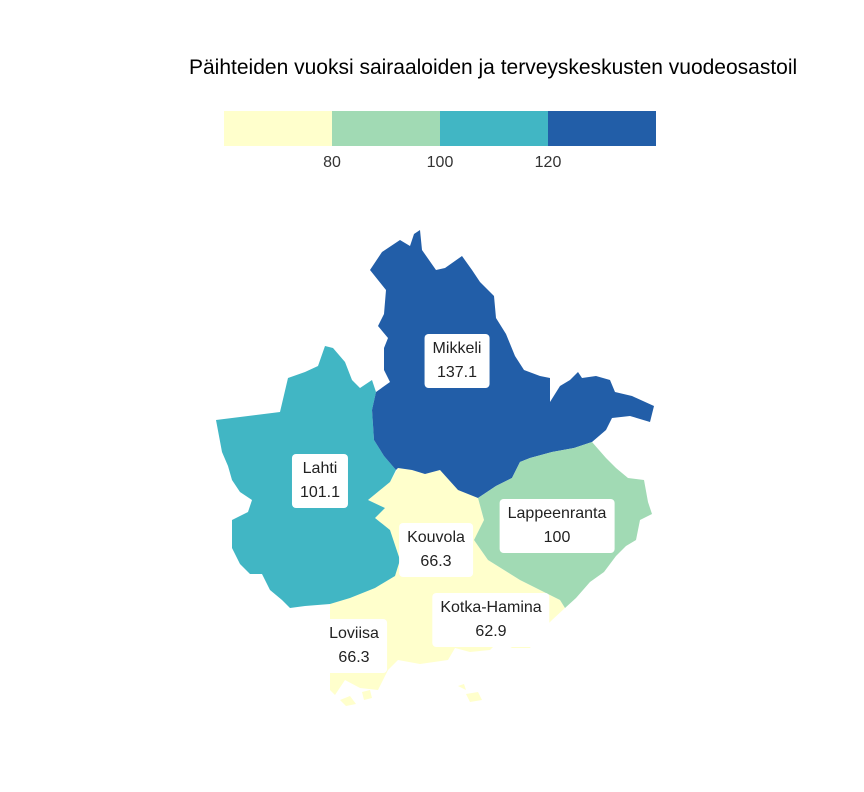  Describe the element at coordinates (354, 646) in the screenshot. I see `label-loviisa: Loviisa 66.3` at that location.